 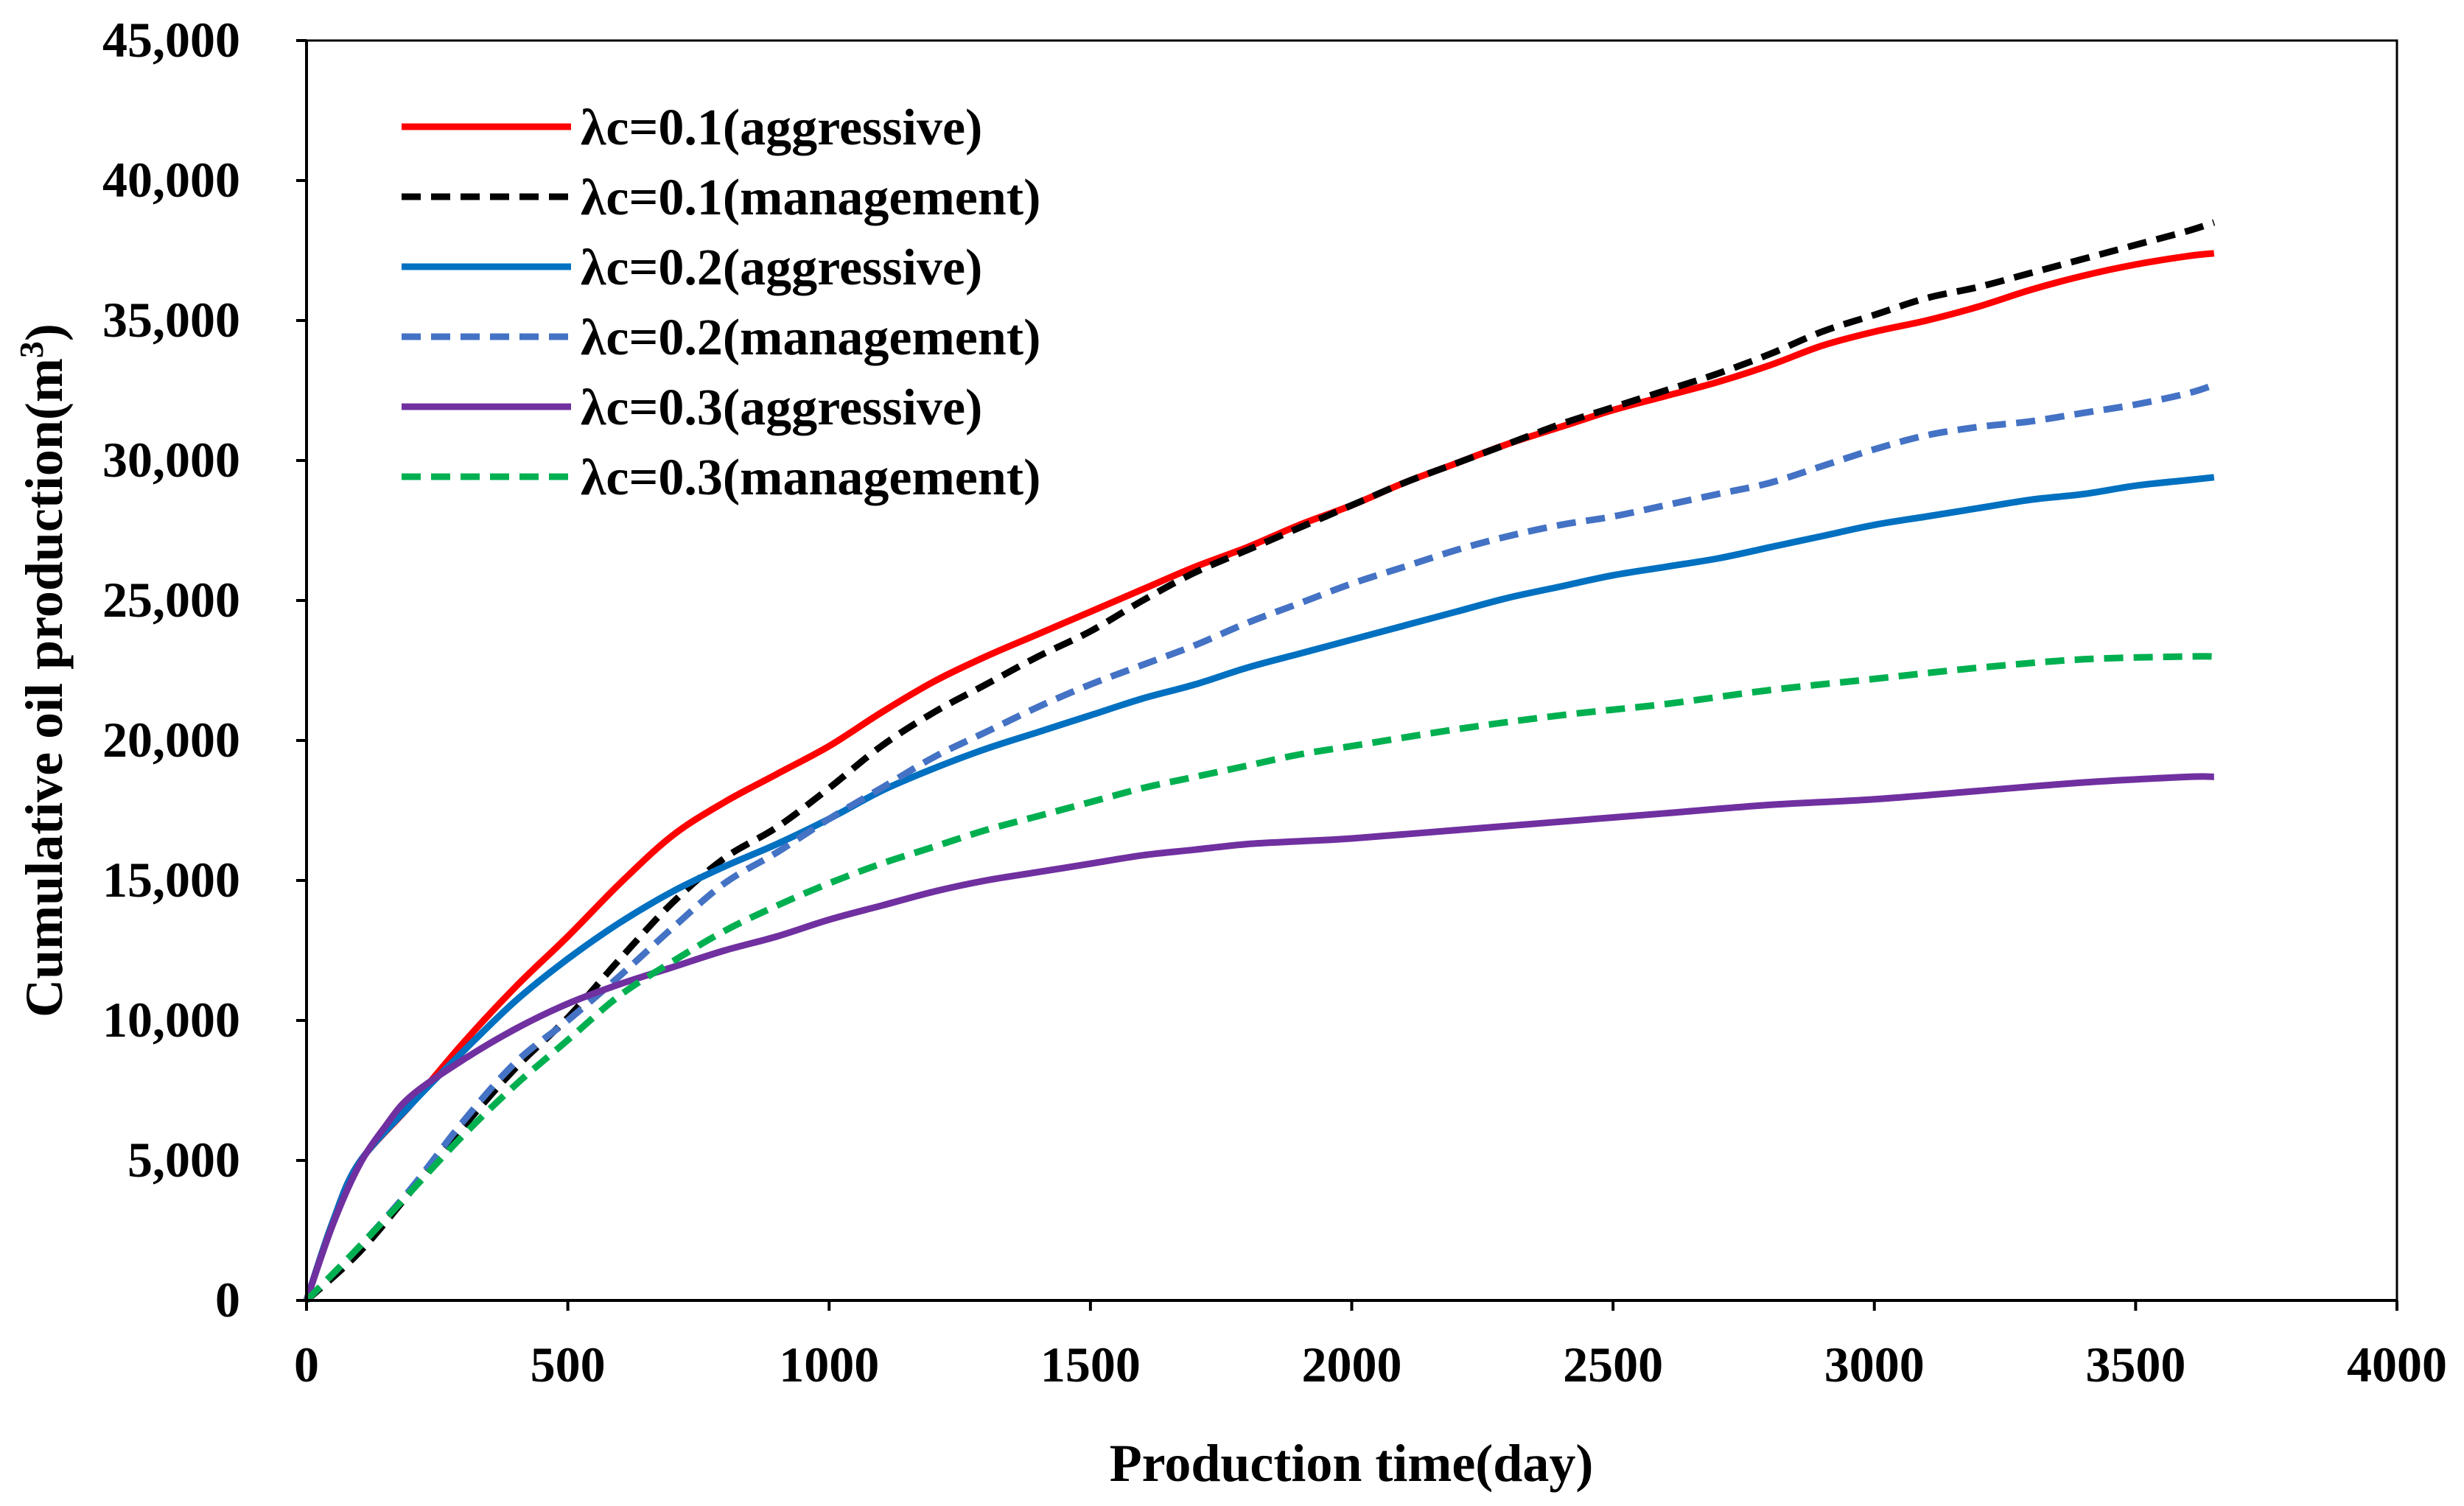 What do you see at coordinates (781, 407) in the screenshot?
I see `legend-label-5: λc=0.3(aggressive)` at bounding box center [781, 407].